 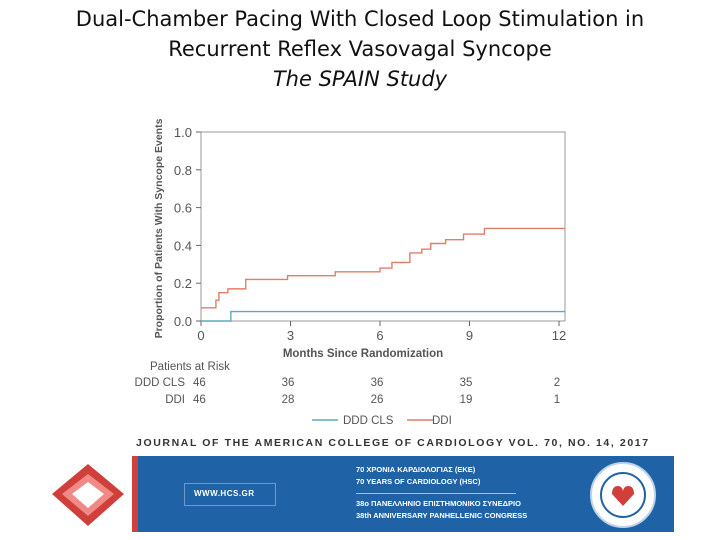 What do you see at coordinates (175, 400) in the screenshot?
I see `risk-row-label: DDI` at bounding box center [175, 400].